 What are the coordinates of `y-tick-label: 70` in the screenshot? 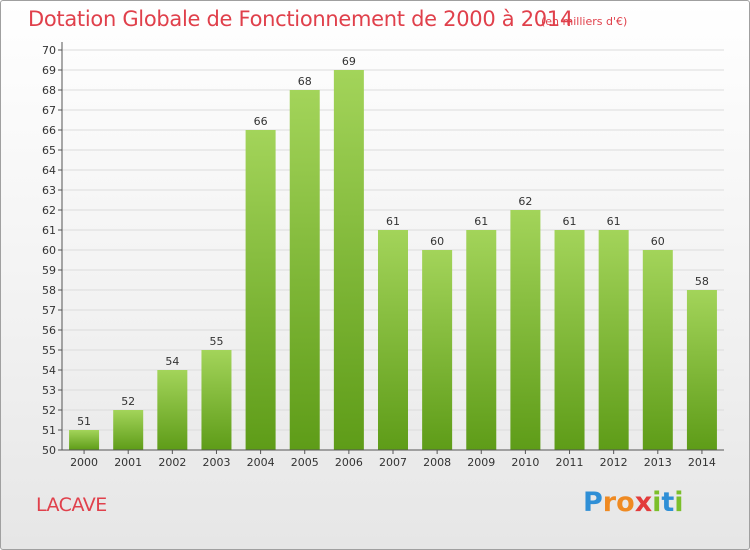 It's located at (49, 50).